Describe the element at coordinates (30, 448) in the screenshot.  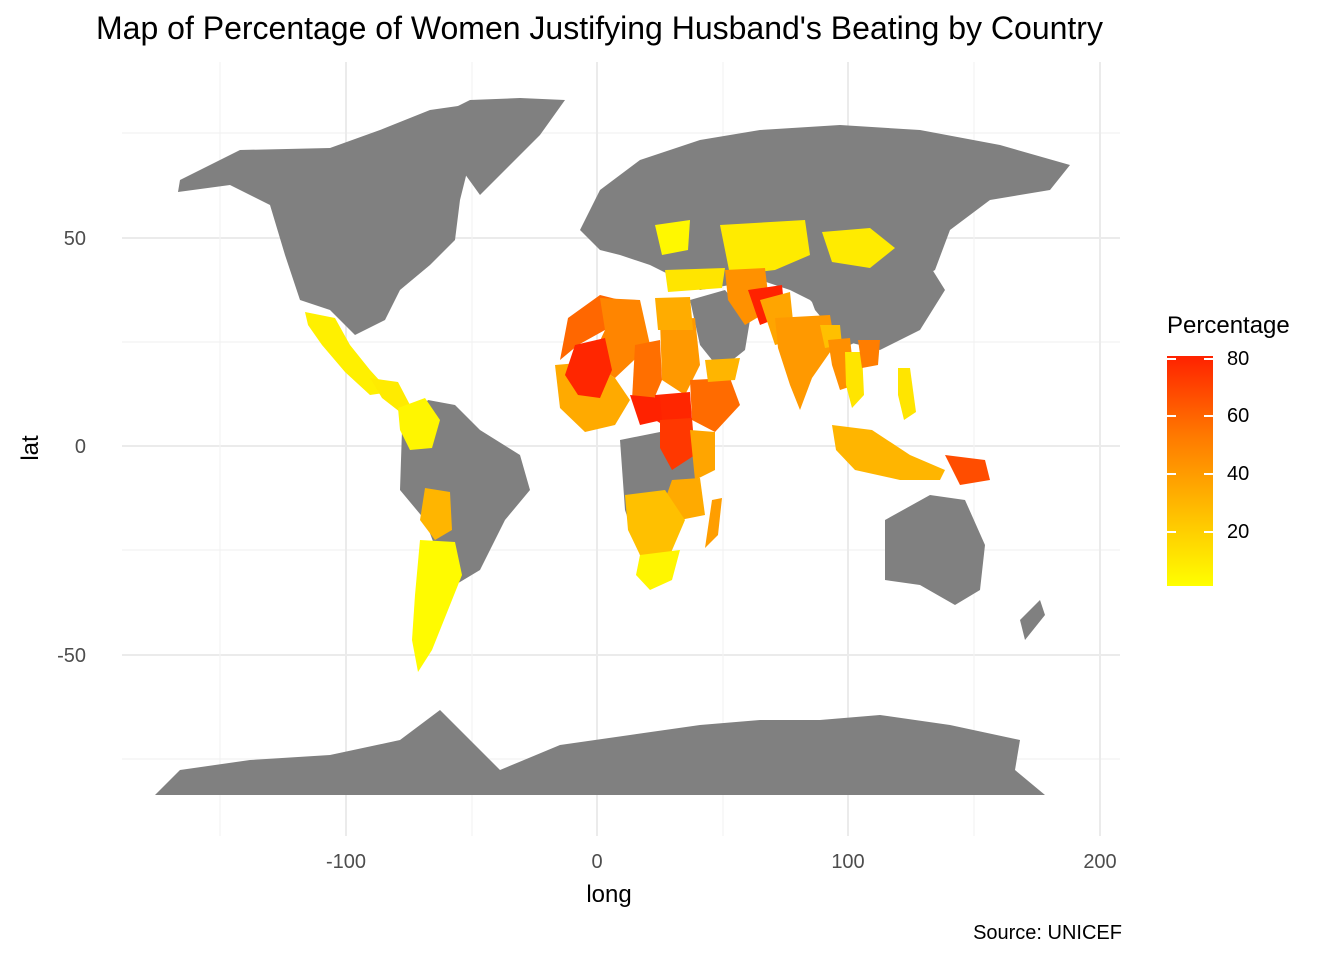
I see `y-axis-title: lat` at that location.